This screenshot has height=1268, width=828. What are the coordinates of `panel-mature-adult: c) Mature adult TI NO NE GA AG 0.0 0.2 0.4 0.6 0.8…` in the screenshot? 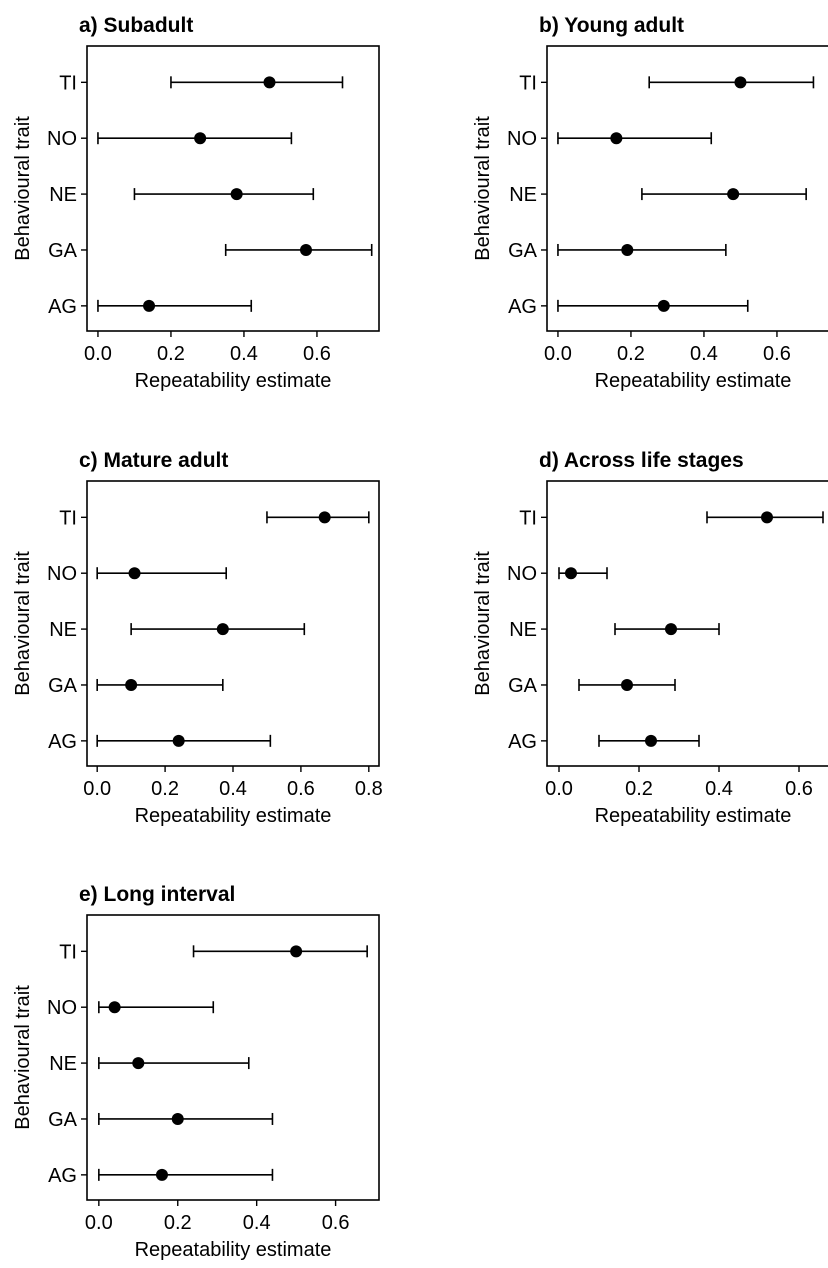 It's located at (197, 638).